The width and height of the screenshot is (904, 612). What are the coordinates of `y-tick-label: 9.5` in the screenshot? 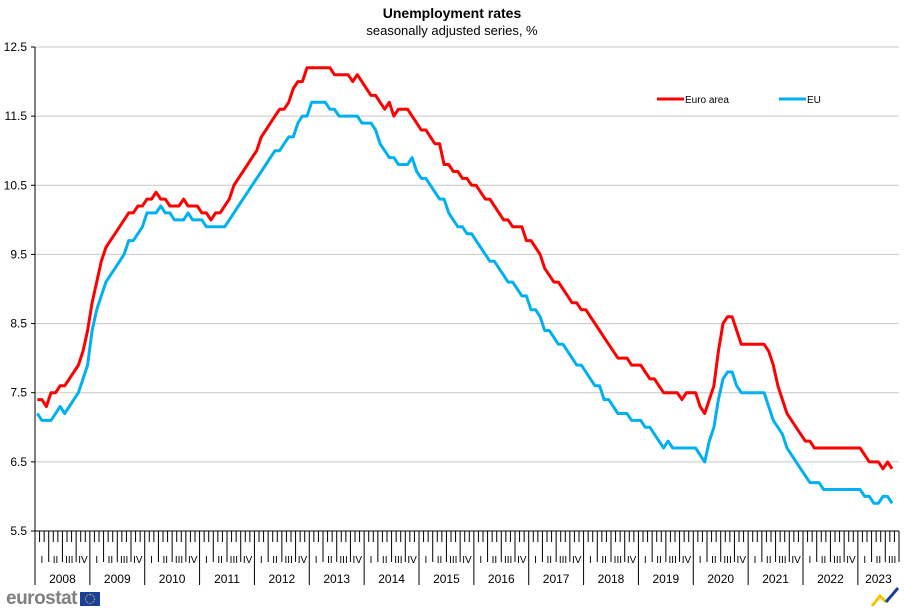 It's located at (18, 254).